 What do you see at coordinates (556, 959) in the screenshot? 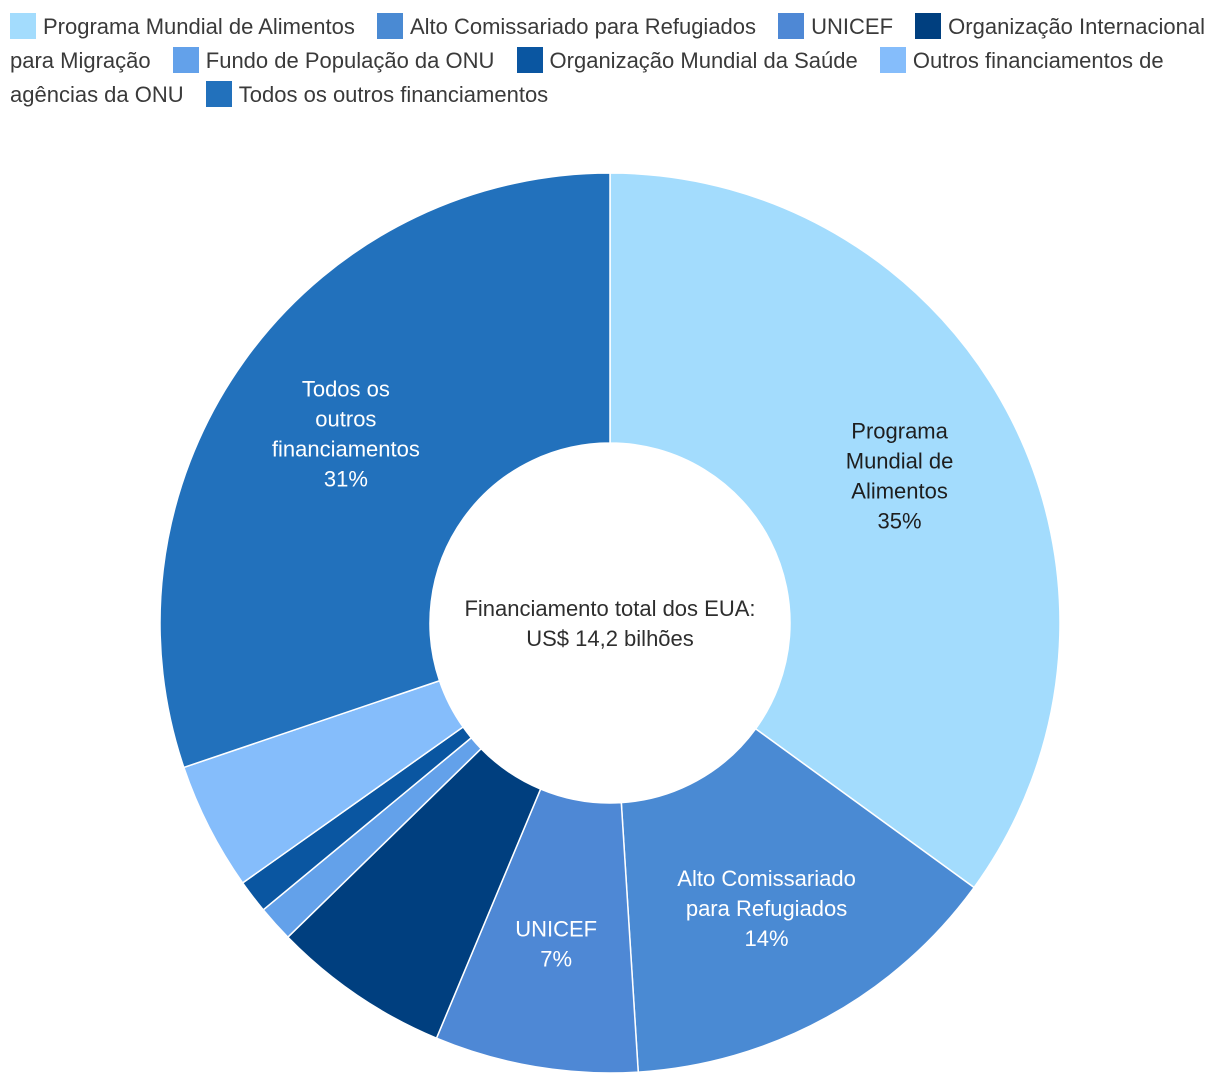
I see `slice-percent-label: 7%` at bounding box center [556, 959].